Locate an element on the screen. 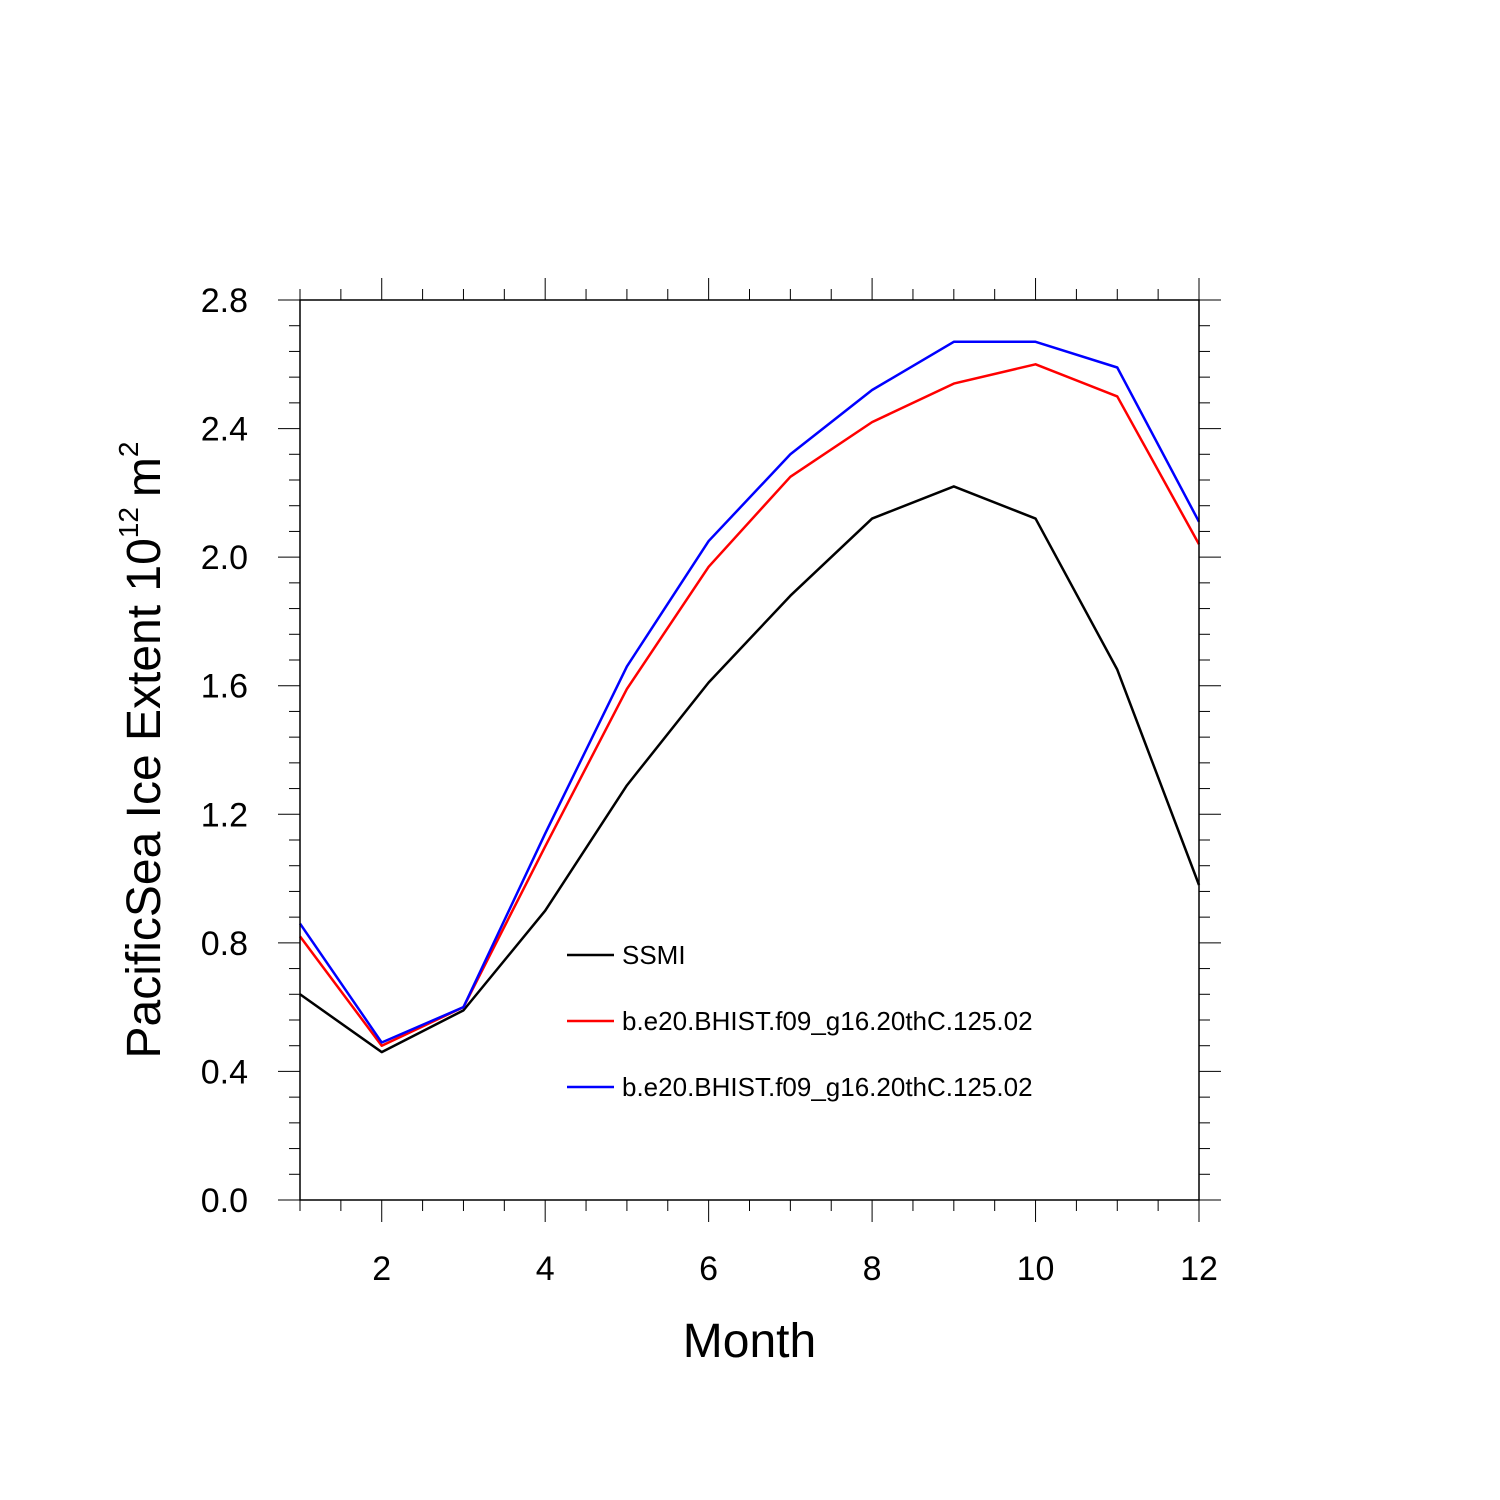 The height and width of the screenshot is (1500, 1500). y-tick-label: 2.8 is located at coordinates (224, 301).